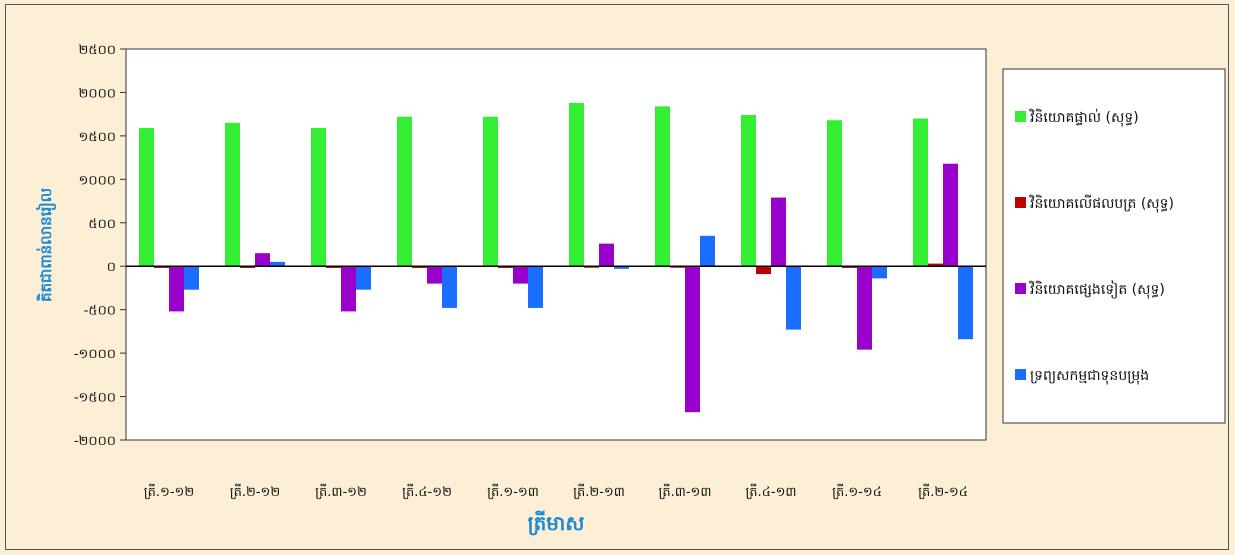 The image size is (1235, 555). Describe the element at coordinates (513, 491) in the screenshot. I see `x-tick-label: ត្រី.១-១៣` at that location.